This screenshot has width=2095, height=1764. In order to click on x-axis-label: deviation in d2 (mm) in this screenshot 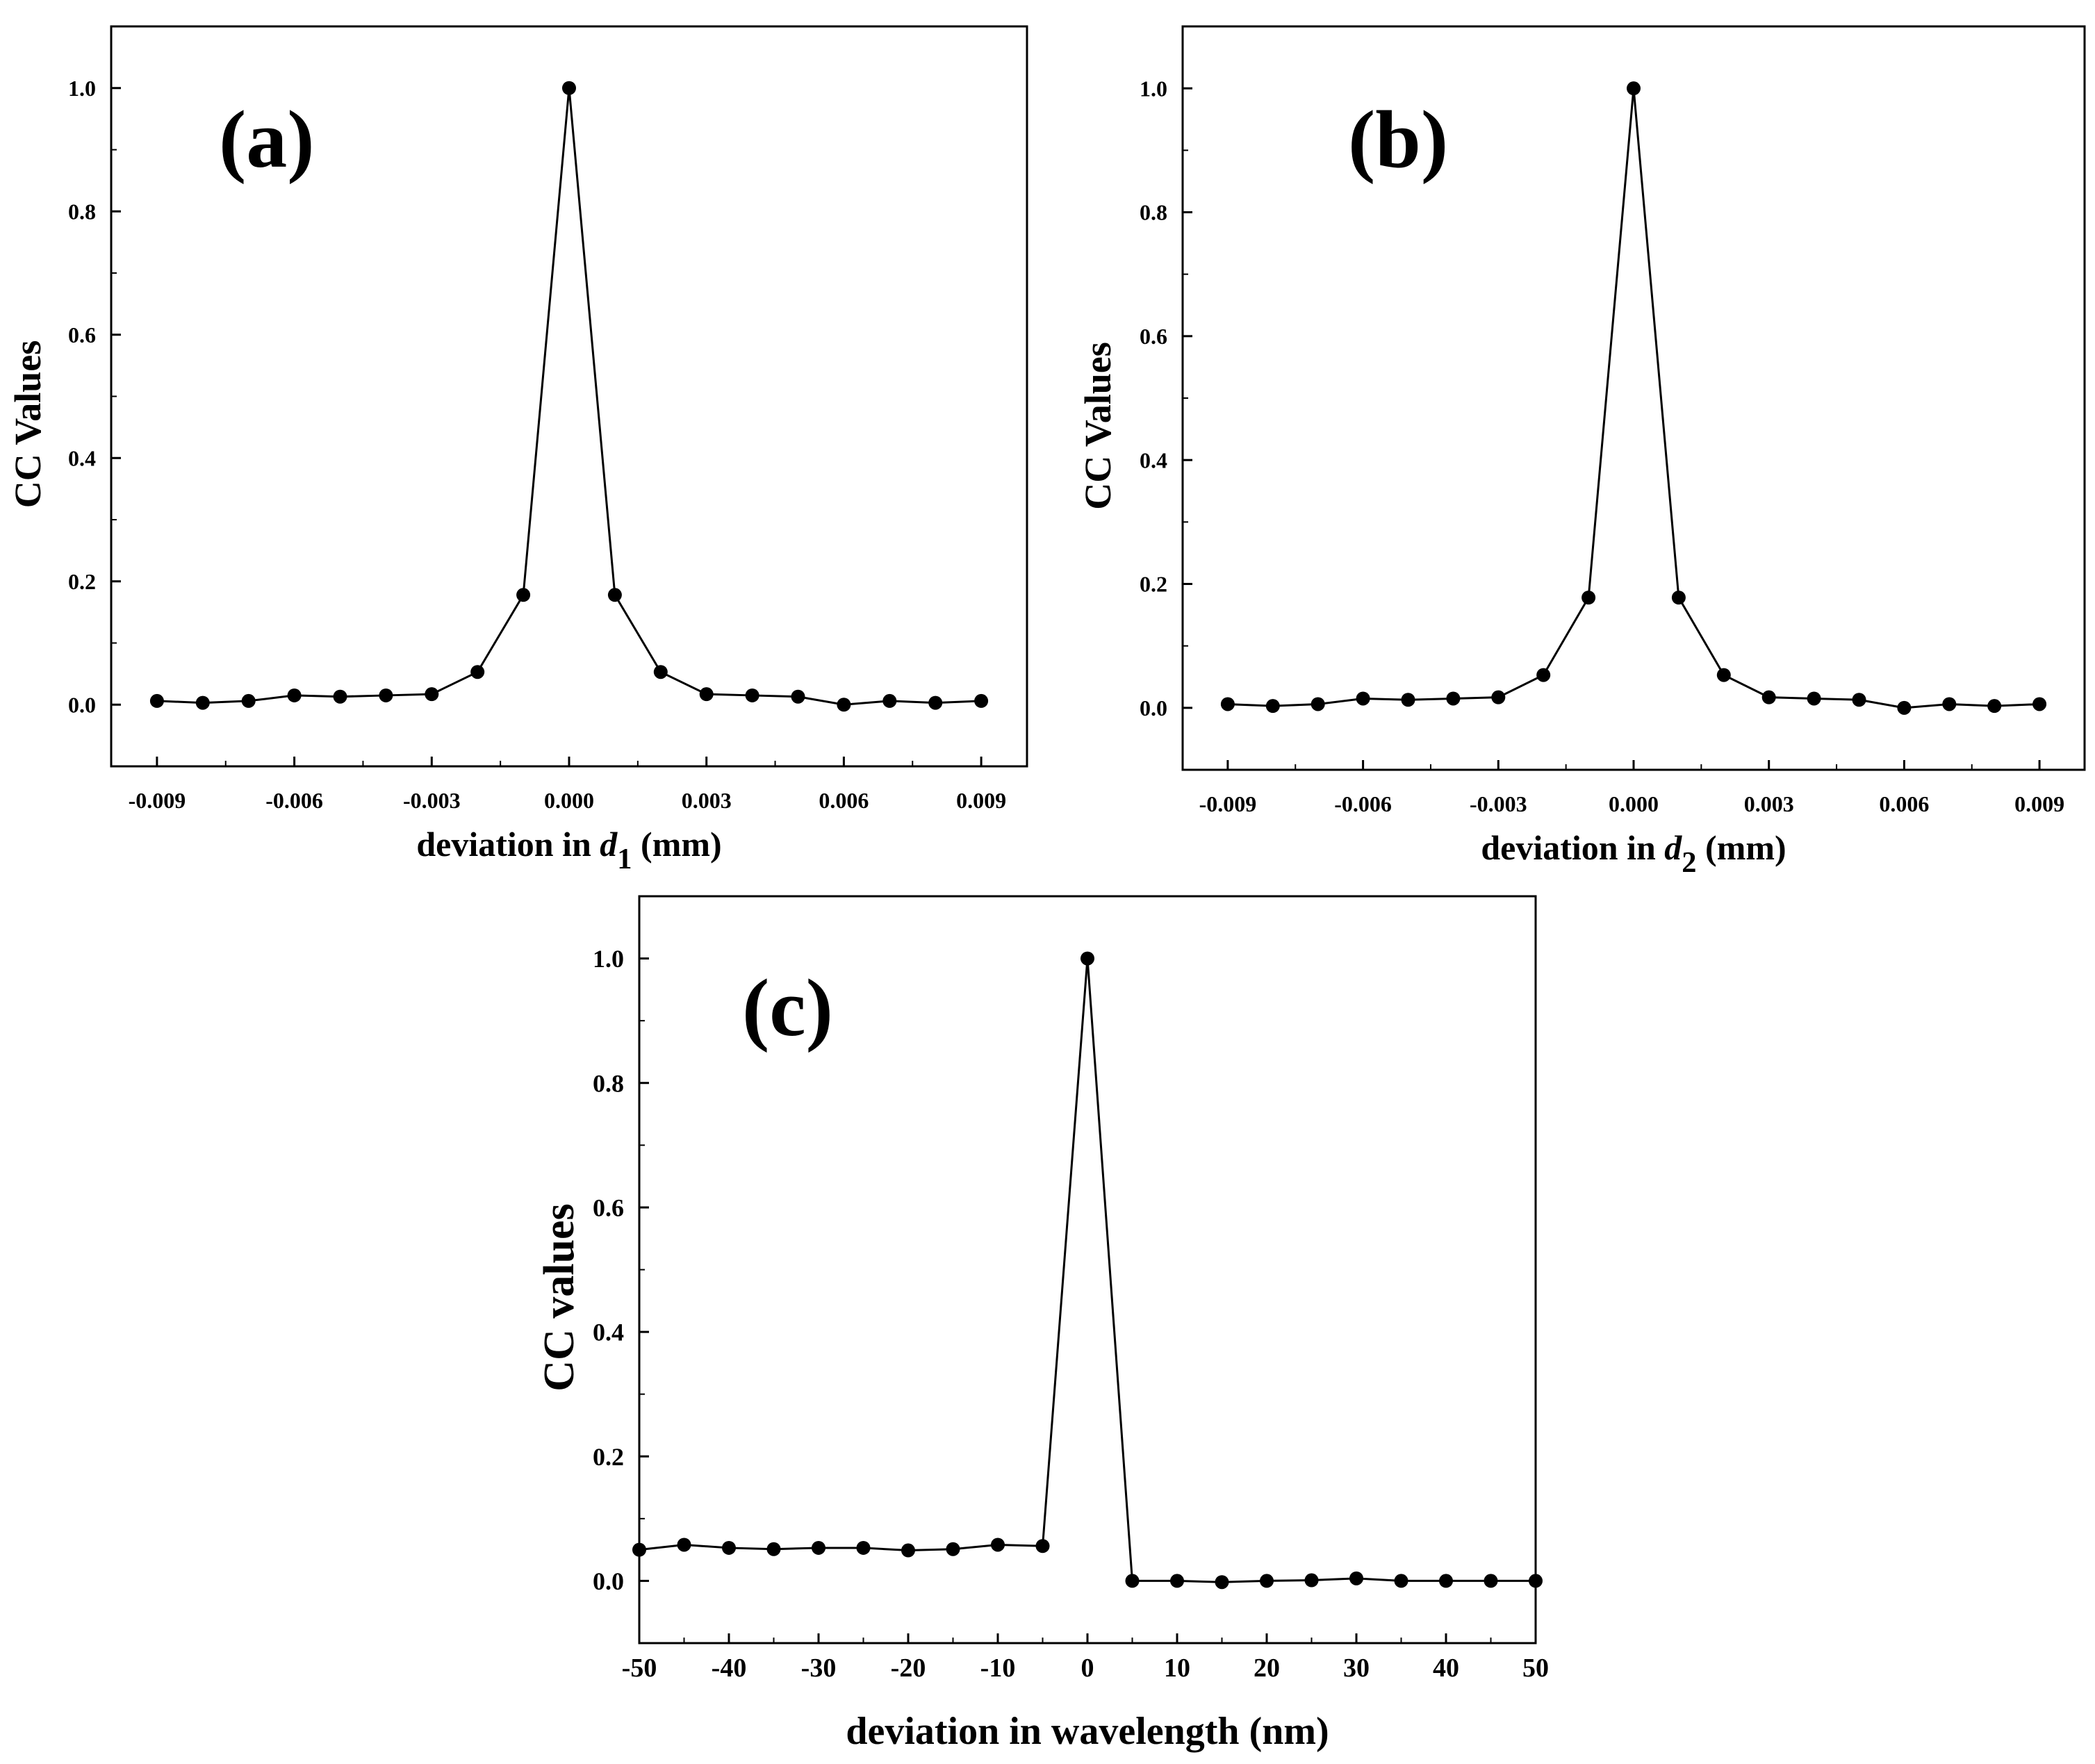, I will do `click(1633, 853)`.